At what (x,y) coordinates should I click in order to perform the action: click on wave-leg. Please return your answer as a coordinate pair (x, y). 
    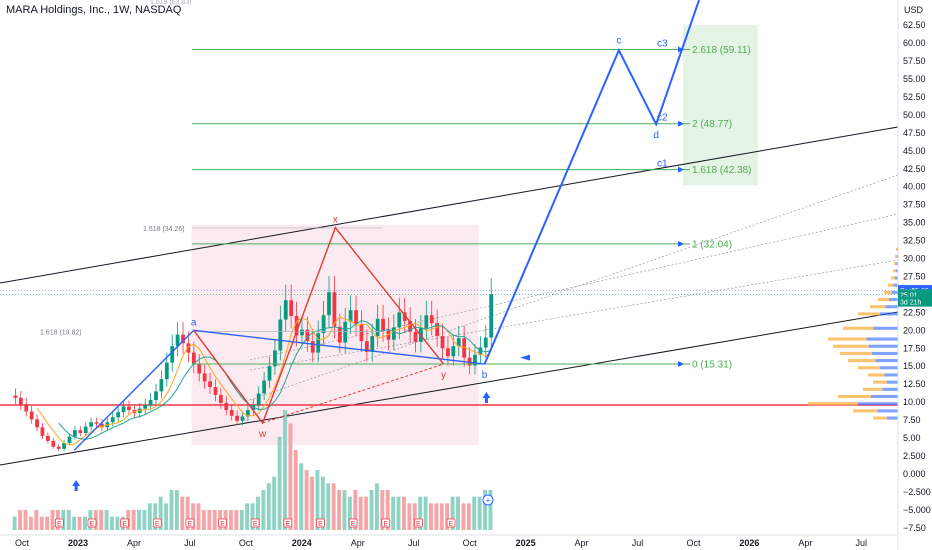
    Looking at the image, I should click on (134, 390).